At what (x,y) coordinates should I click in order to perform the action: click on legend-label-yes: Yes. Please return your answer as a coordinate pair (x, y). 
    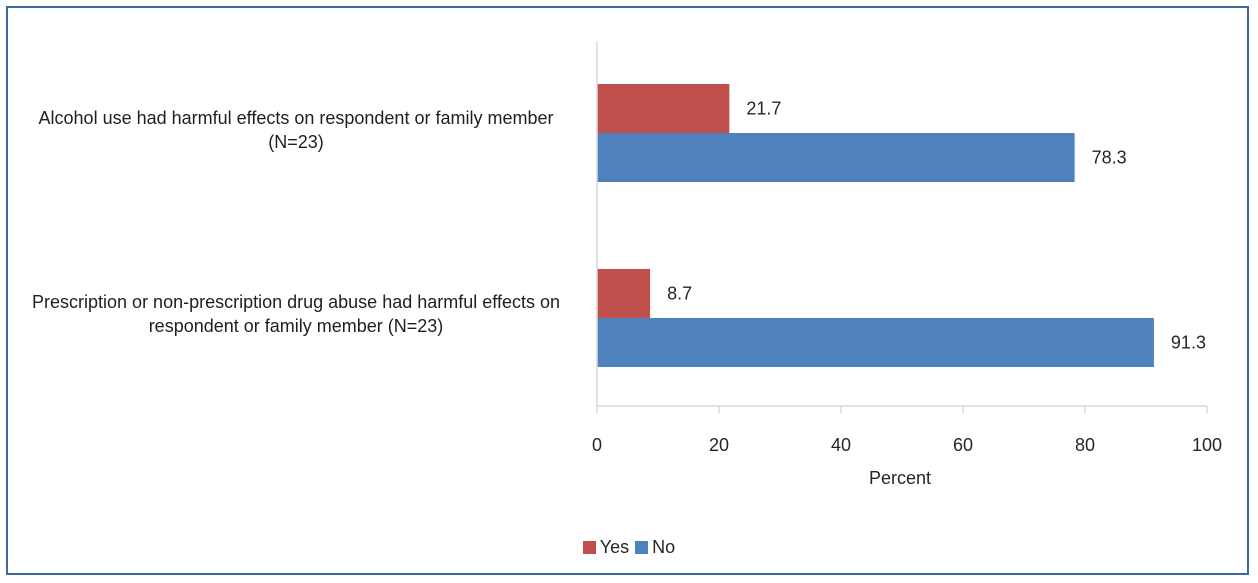
    Looking at the image, I should click on (614, 547).